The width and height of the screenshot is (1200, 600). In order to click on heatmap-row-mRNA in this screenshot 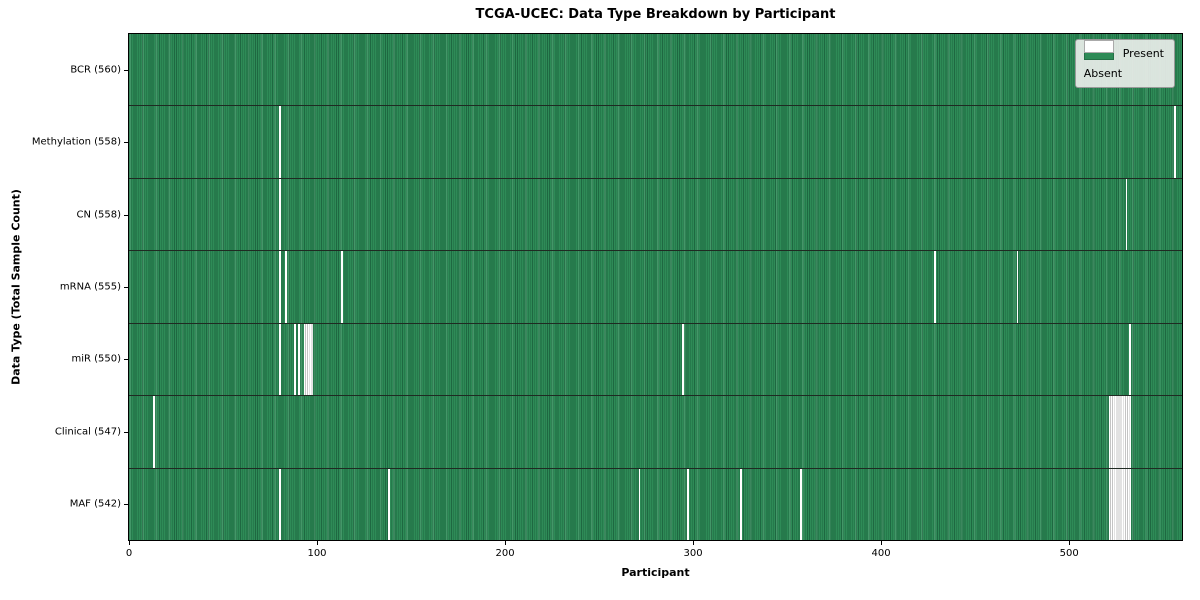, I will do `click(655, 286)`.